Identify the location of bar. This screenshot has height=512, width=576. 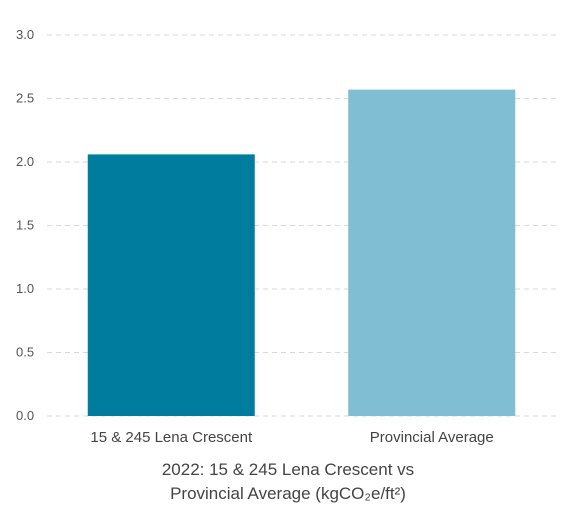
(171, 285).